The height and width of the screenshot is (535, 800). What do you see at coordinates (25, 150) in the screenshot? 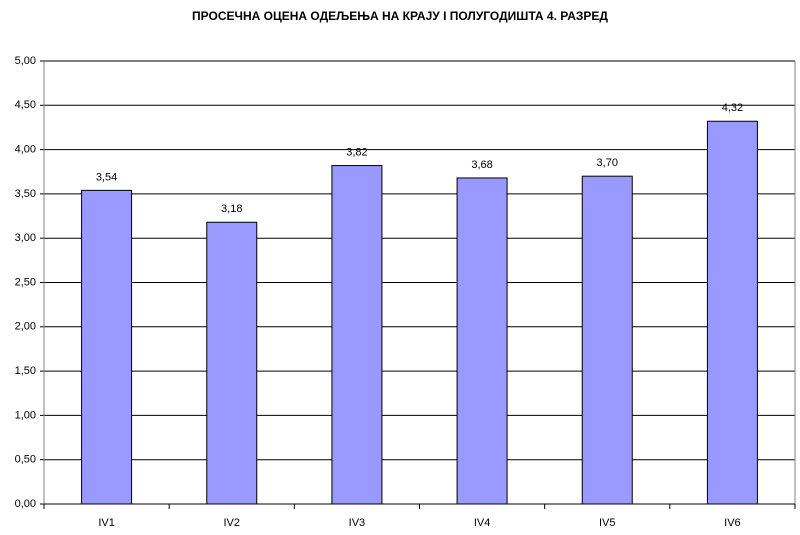
I see `y-tick-label: 4,00` at bounding box center [25, 150].